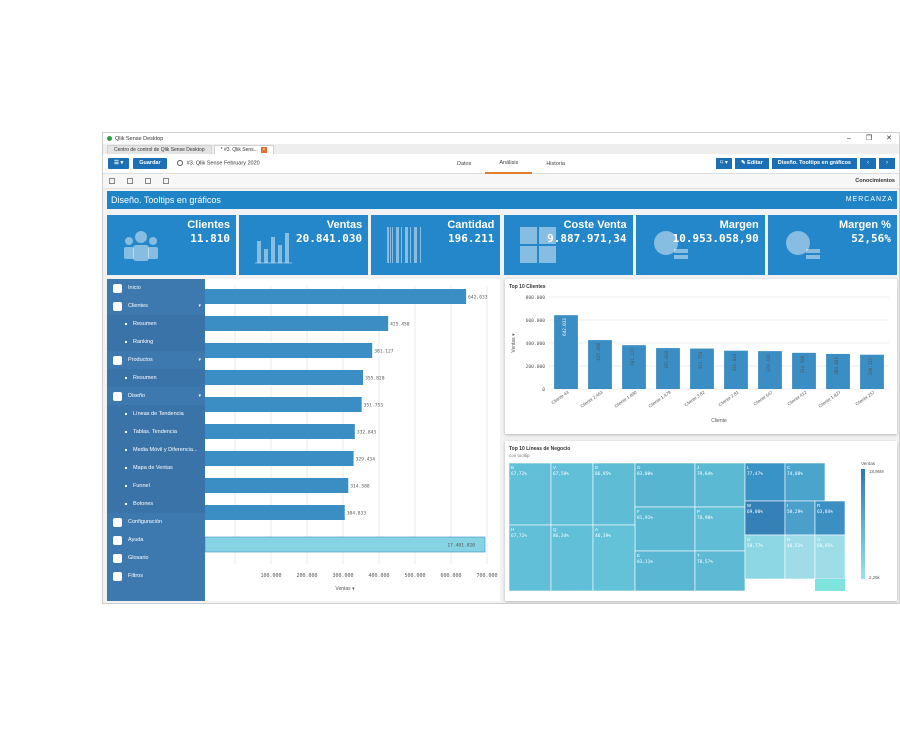 This screenshot has width=900, height=736. Describe the element at coordinates (130, 181) in the screenshot. I see `selections-tool-icon` at that location.